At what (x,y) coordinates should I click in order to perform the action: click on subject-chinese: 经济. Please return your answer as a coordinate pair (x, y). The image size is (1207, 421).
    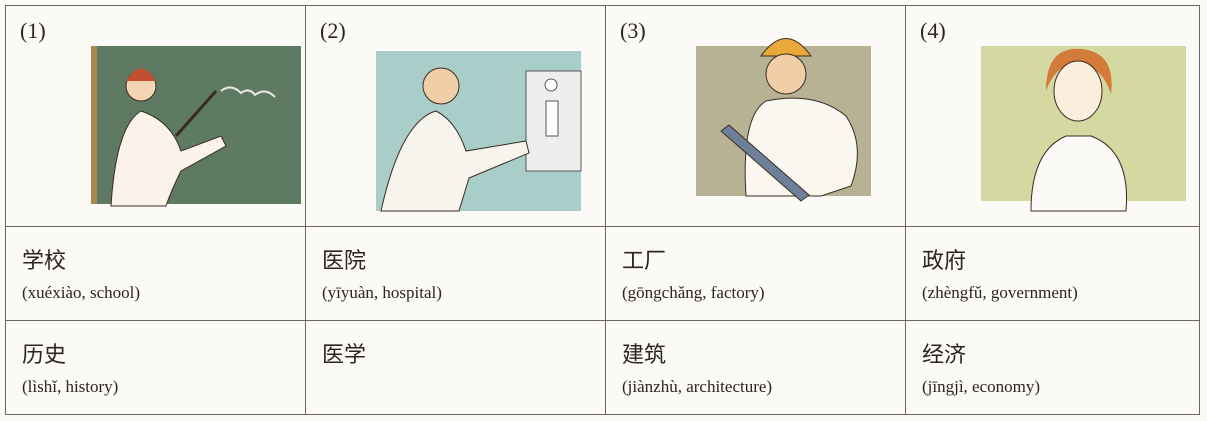
    Looking at the image, I should click on (944, 355).